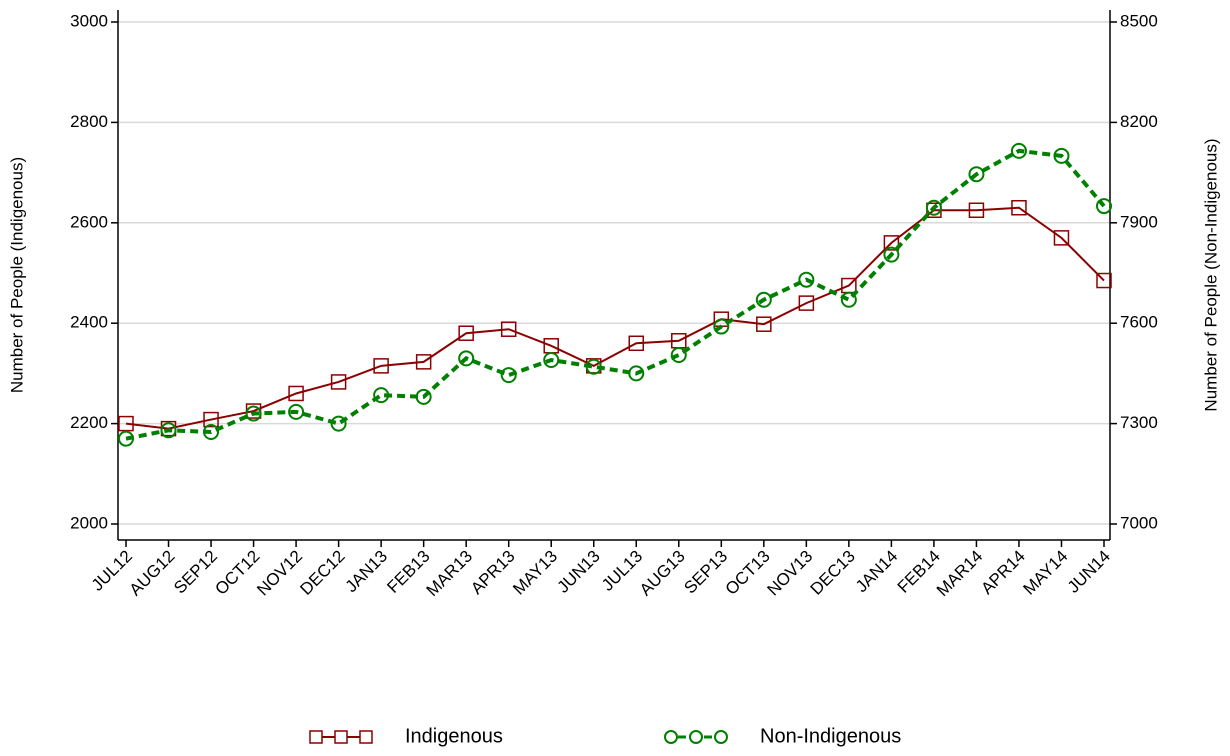 The height and width of the screenshot is (756, 1230). I want to click on x-tick-label: MAY13, so click(535, 573).